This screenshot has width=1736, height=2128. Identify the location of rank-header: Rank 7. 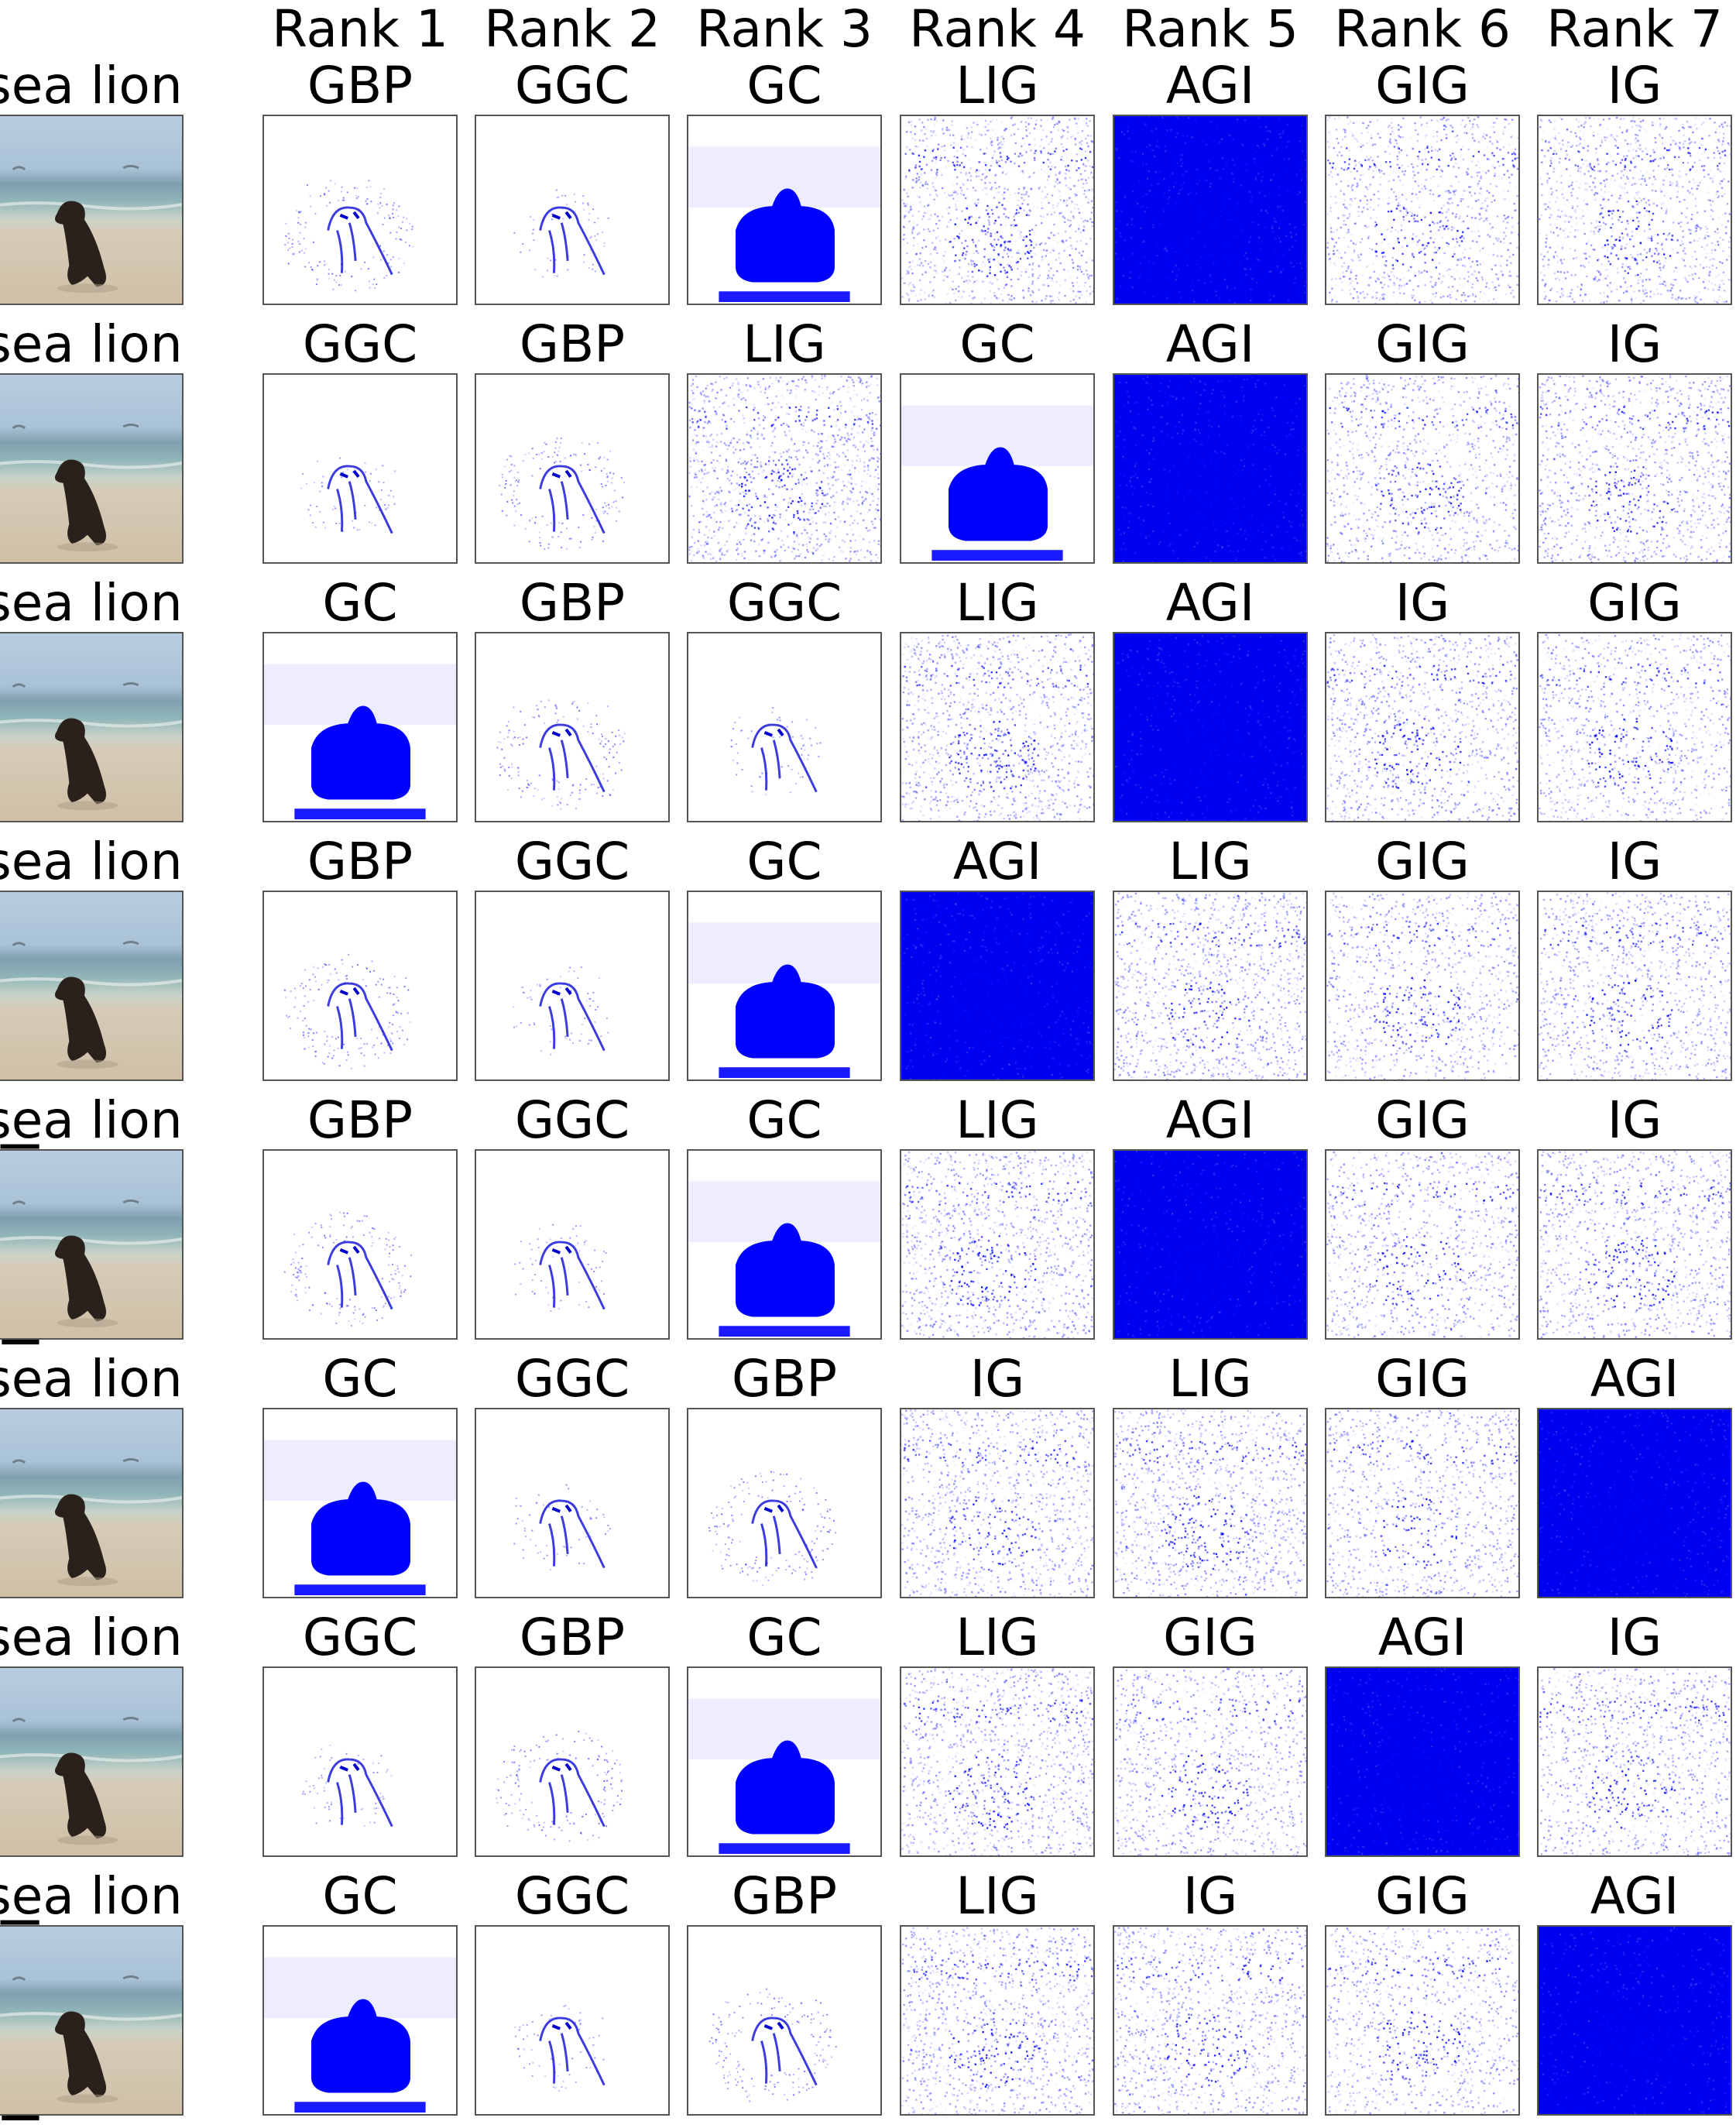
(1634, 29).